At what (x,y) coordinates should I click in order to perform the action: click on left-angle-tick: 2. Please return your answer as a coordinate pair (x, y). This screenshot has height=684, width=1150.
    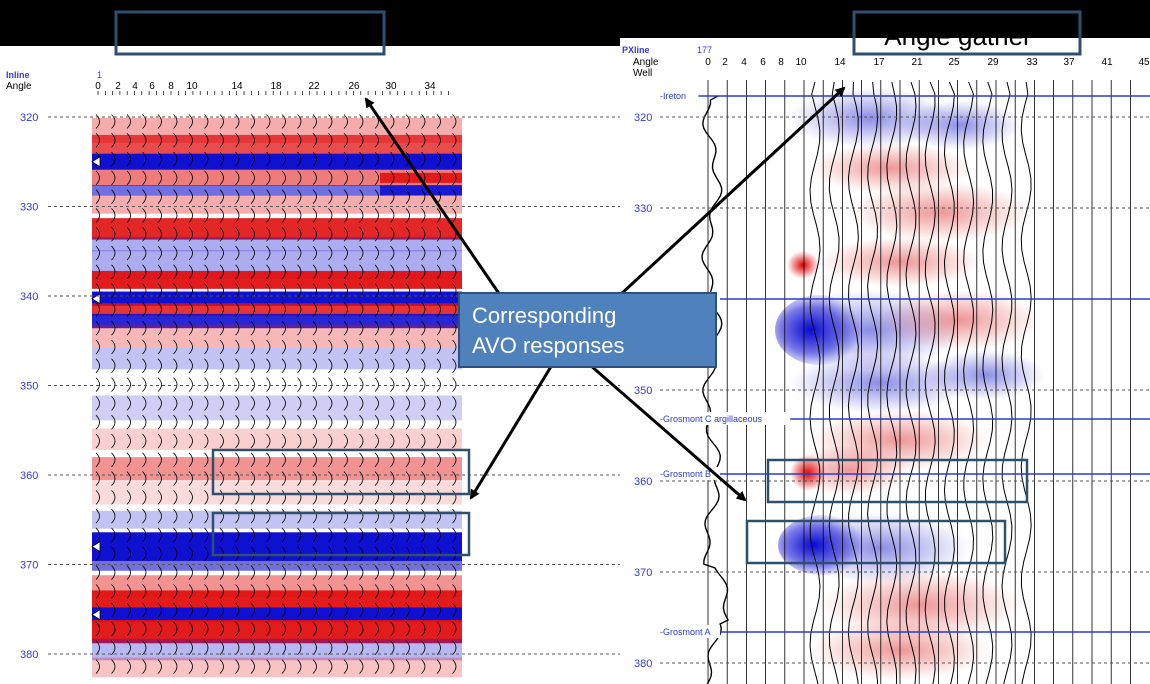
    Looking at the image, I should click on (118, 86).